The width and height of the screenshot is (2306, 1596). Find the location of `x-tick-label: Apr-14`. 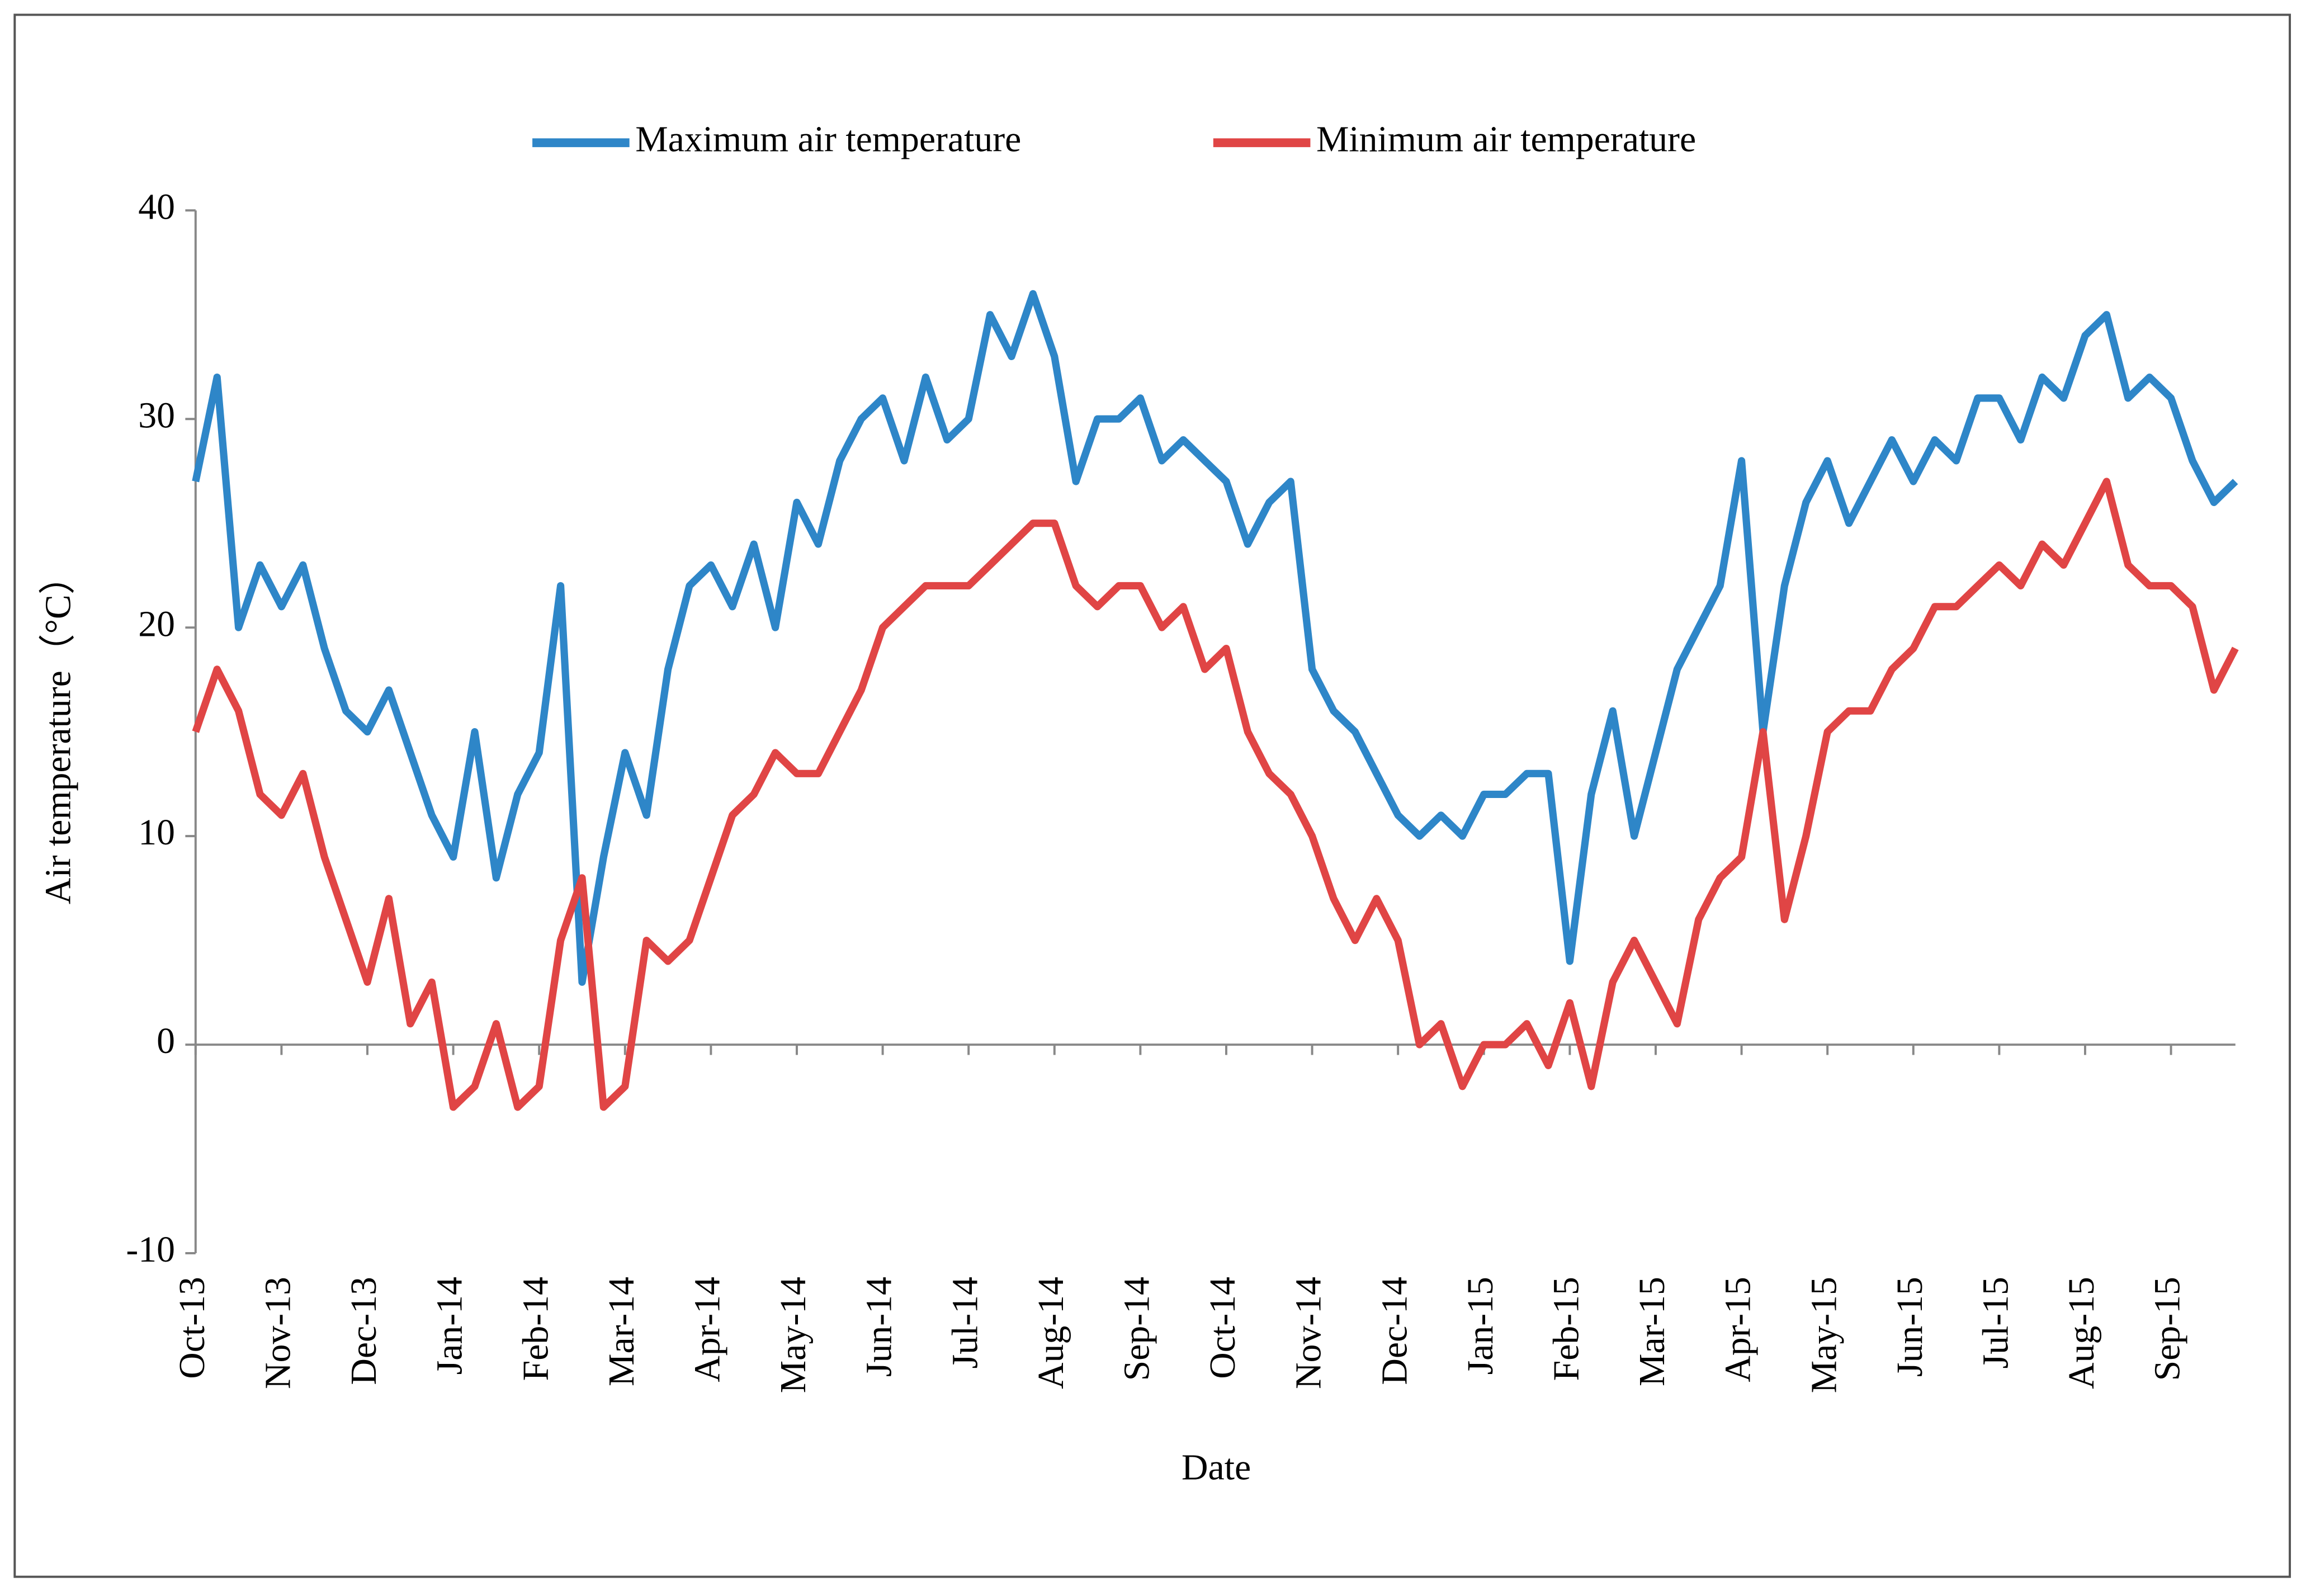

x-tick-label: Apr-14 is located at coordinates (707, 1329).